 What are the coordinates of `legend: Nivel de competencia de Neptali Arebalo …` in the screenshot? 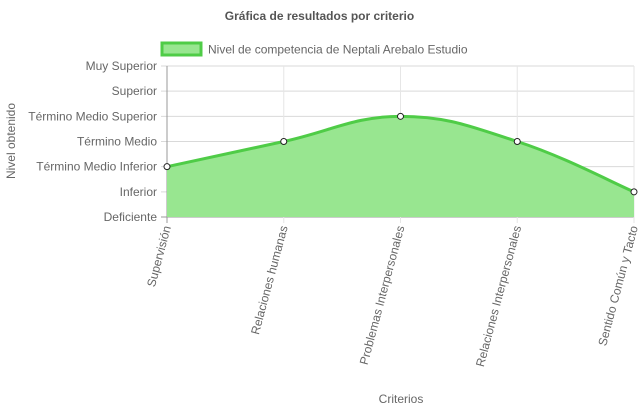 It's located at (314, 49).